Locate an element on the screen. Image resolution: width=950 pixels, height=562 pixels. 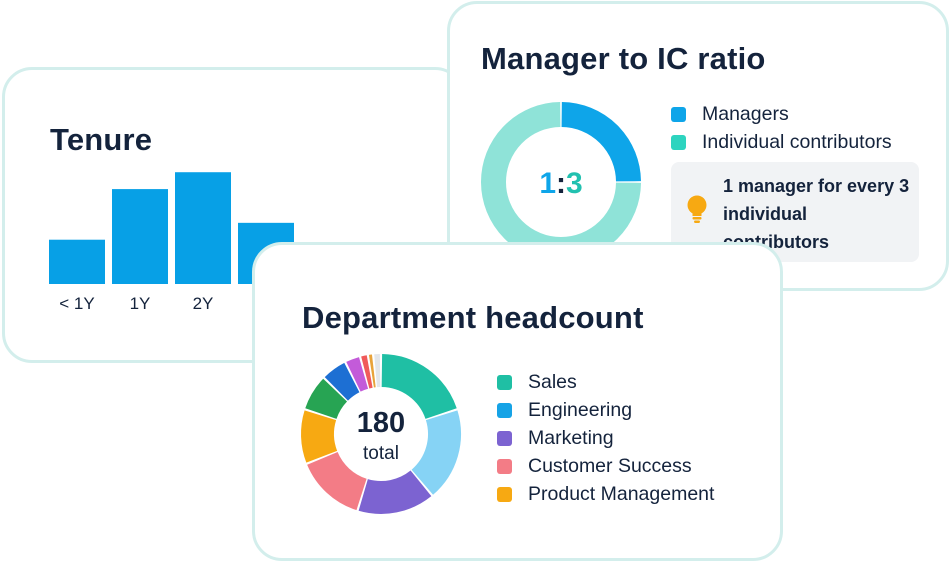
legend-item-product-management: Product Management is located at coordinates (605, 494).